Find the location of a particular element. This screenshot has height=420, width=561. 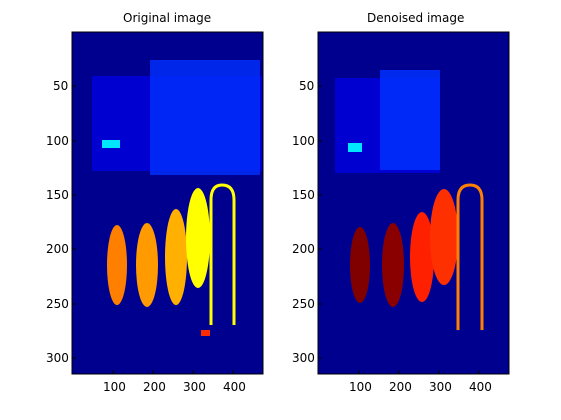

y-tick-label-50-original: 50 is located at coordinates (61, 86).